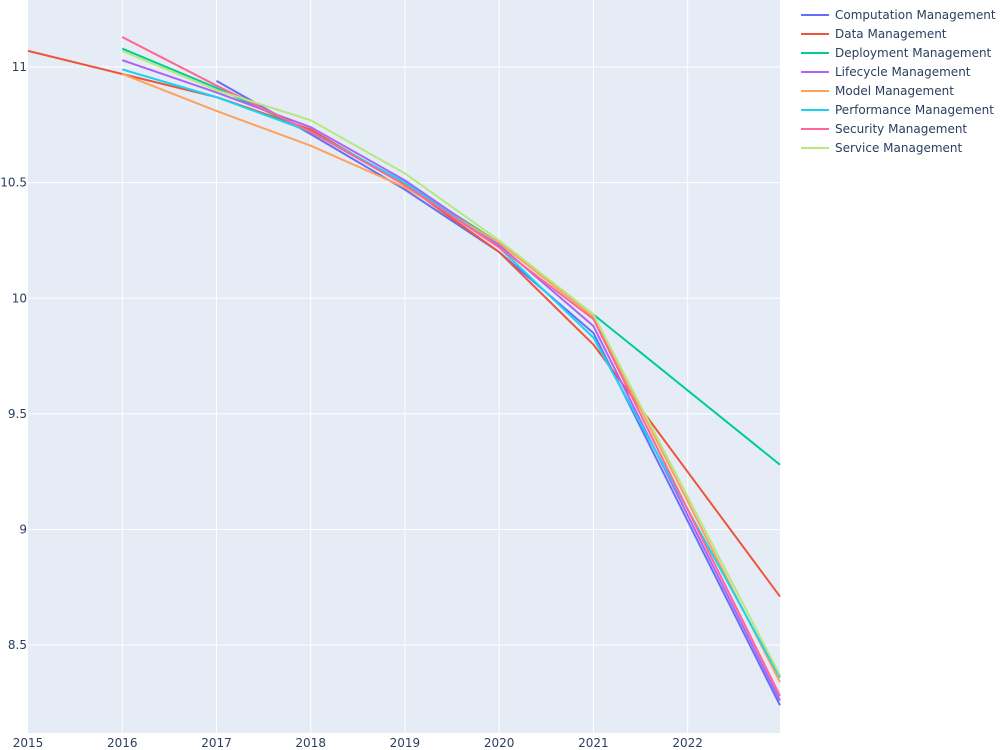 This screenshot has height=750, width=1000. I want to click on x-tick-label: 2020, so click(499, 743).